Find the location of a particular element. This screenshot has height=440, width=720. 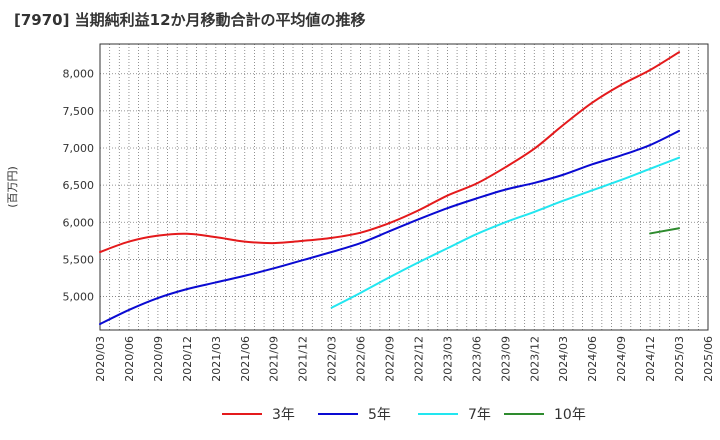

y-tick-label: 8,000 is located at coordinates (79, 74).